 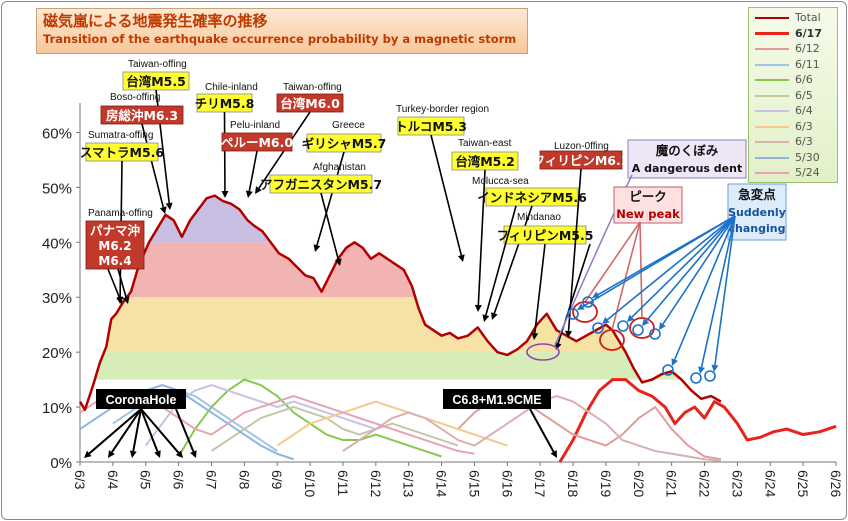 I want to click on legend-item: 6/6, so click(x=795, y=80).